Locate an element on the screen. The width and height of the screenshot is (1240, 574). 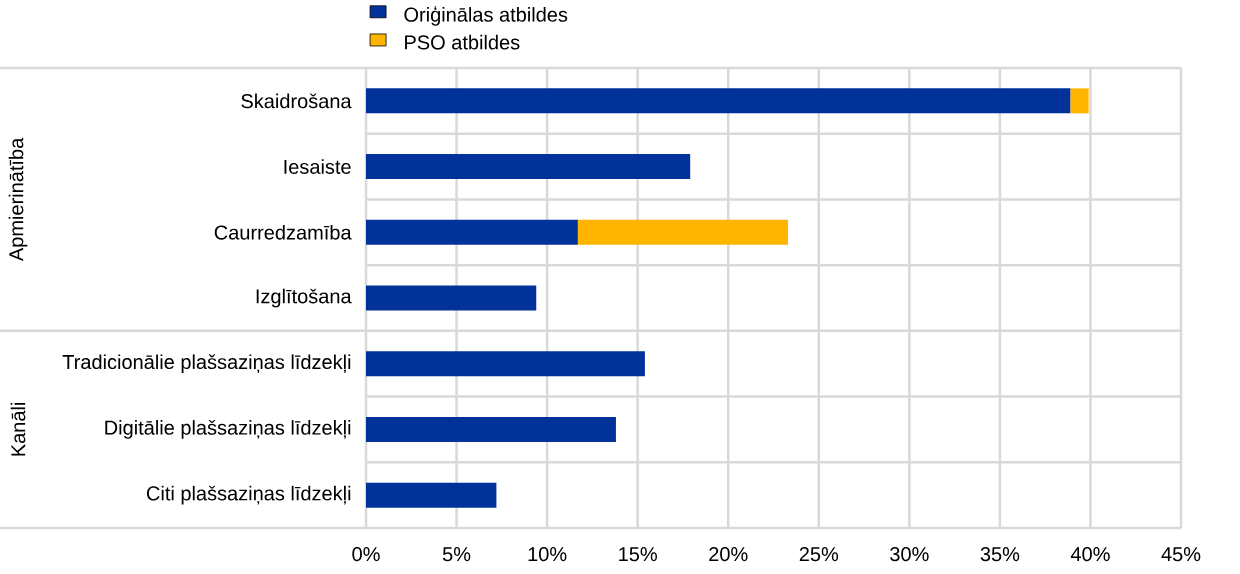
y-tick-label: Skaidrošana is located at coordinates (296, 101).